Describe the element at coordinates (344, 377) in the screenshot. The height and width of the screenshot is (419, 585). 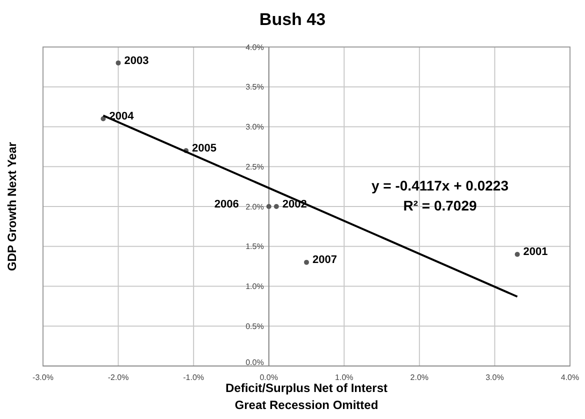
I see `x-tick-label: 1.0%` at that location.